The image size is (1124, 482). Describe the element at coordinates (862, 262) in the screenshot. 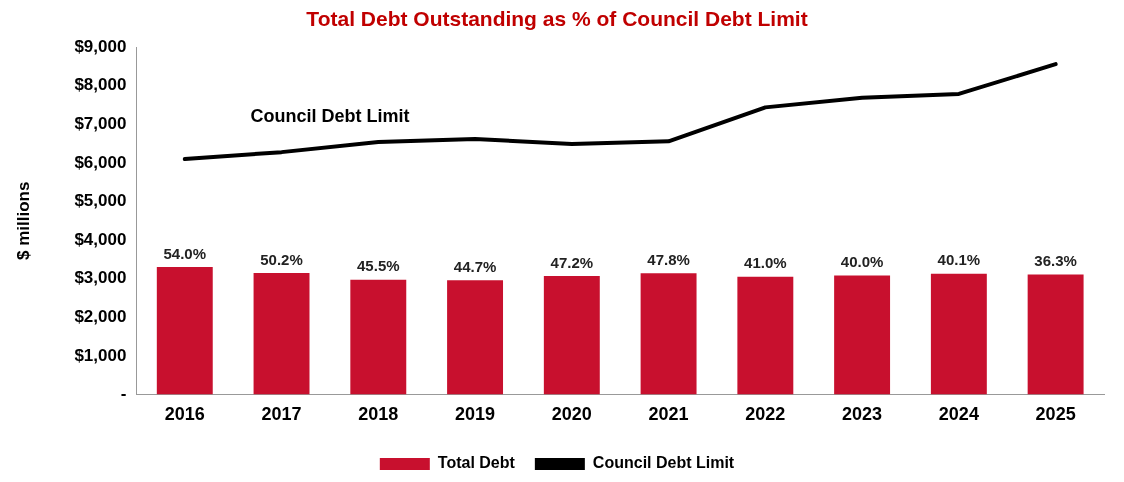

I see `annotation: 40.0%` at that location.